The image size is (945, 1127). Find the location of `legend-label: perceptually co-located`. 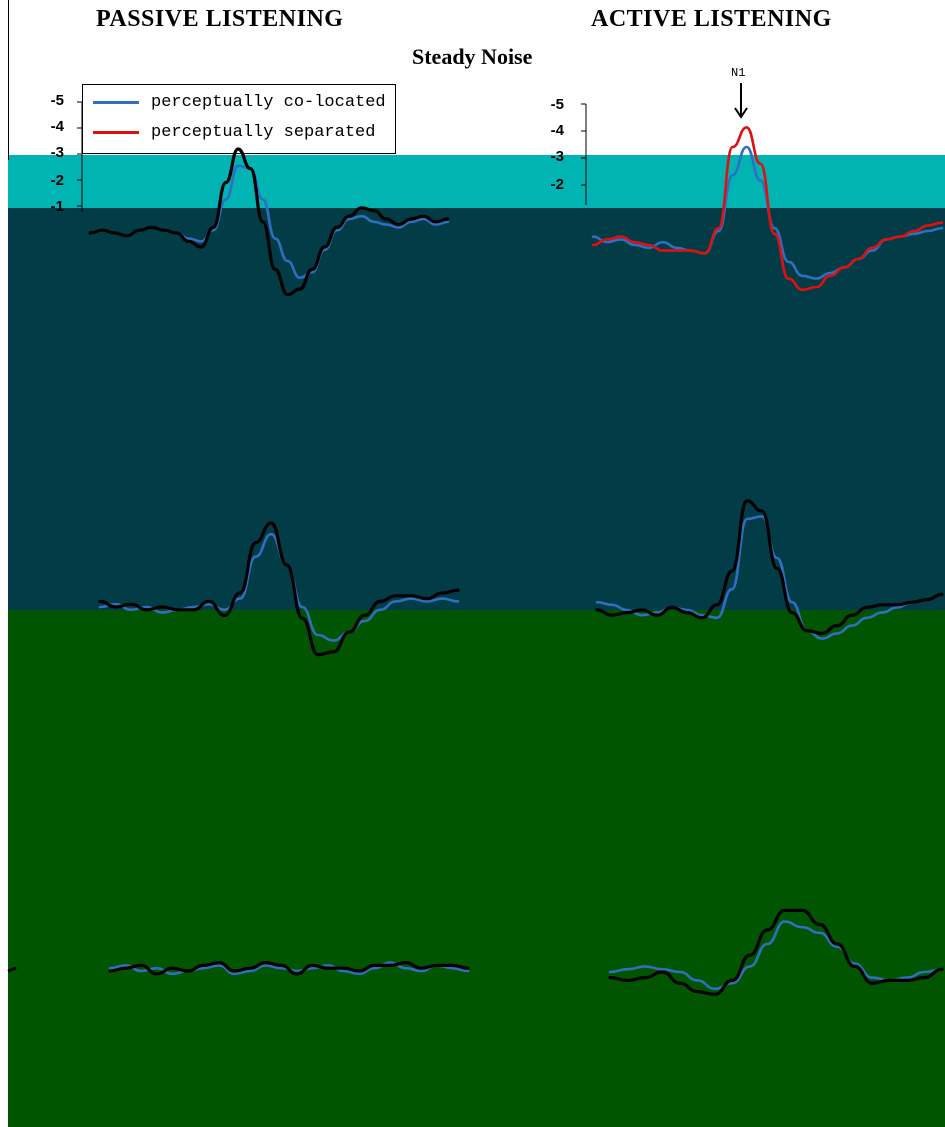

legend-label: perceptually co-located is located at coordinates (268, 102).